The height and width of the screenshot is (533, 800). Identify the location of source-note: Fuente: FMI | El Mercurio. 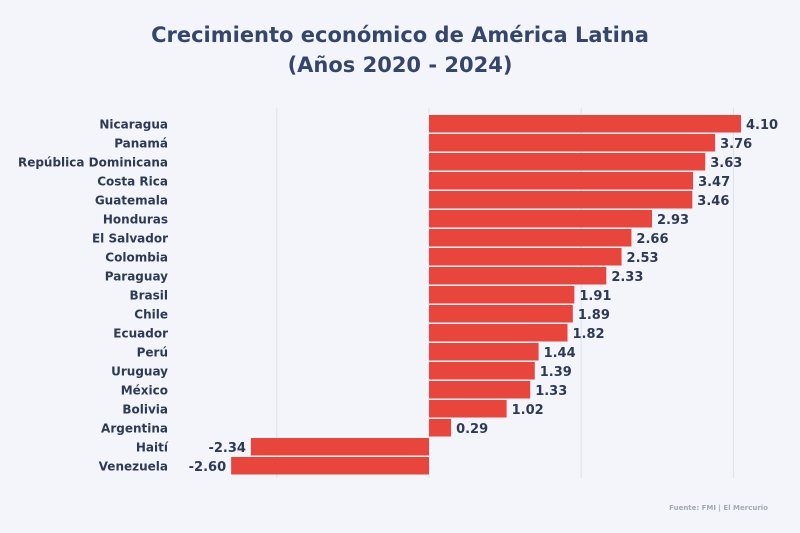
(718, 508).